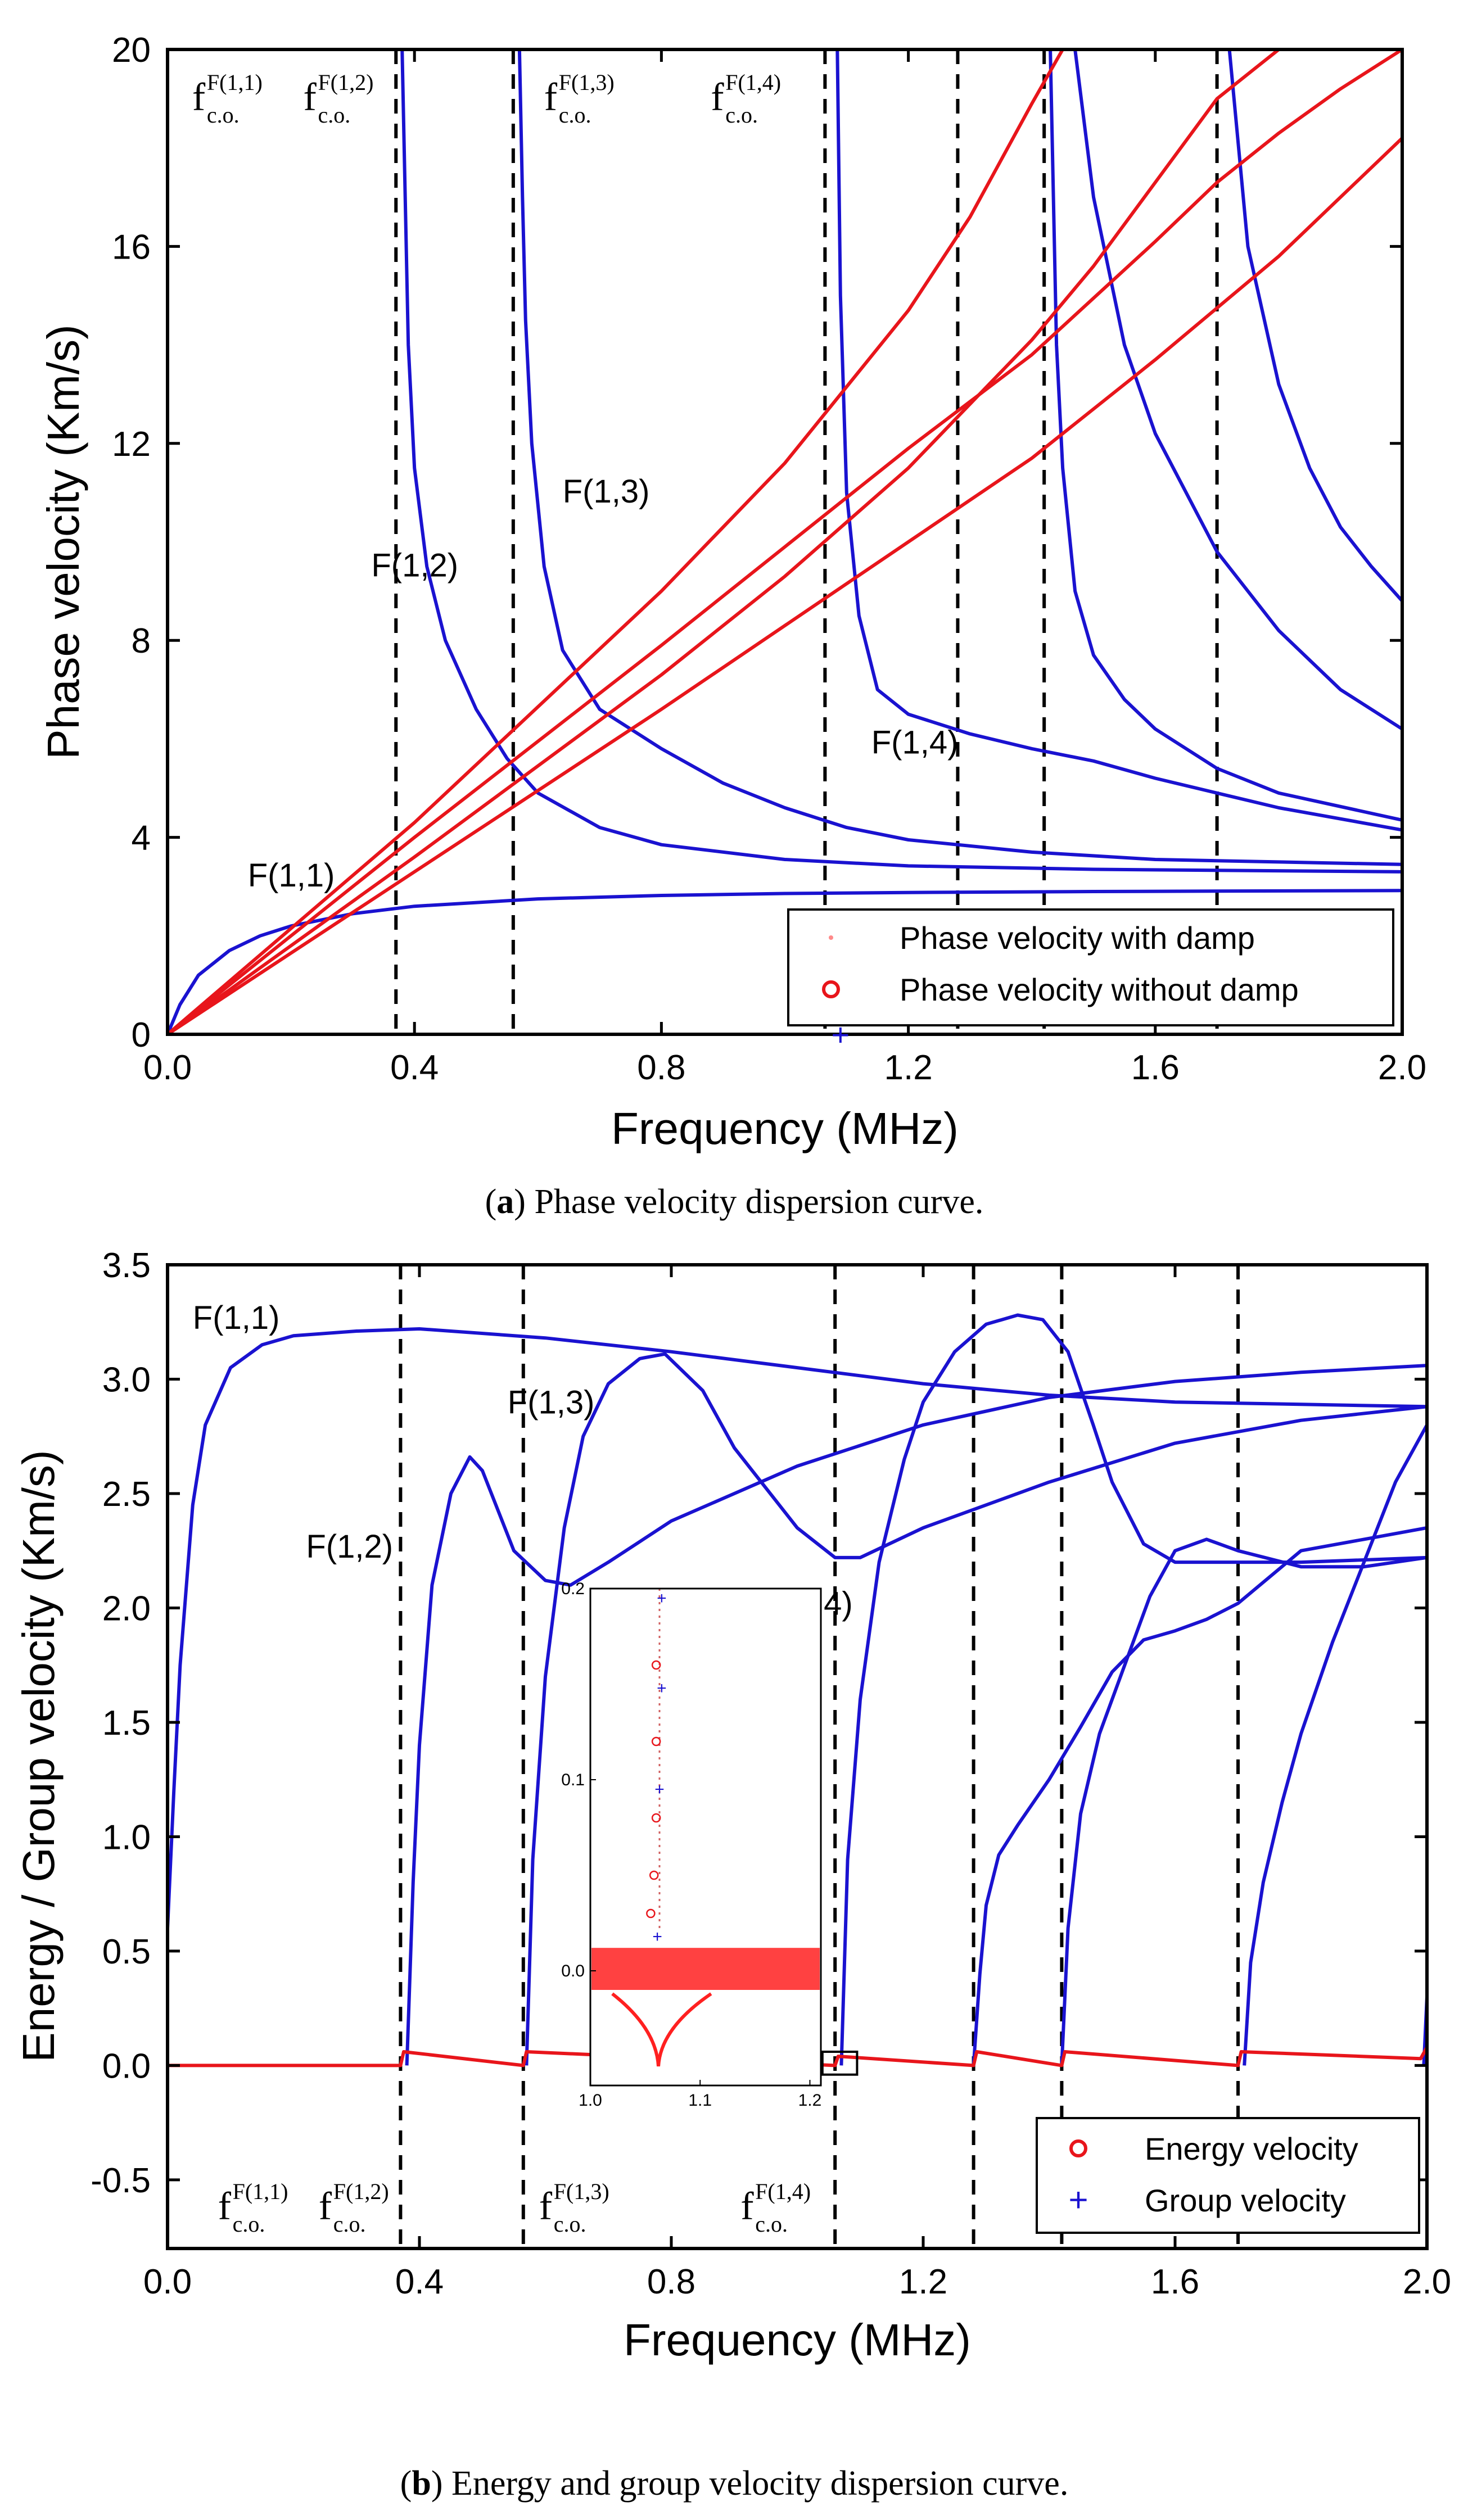 Image resolution: width=1468 pixels, height=2520 pixels. What do you see at coordinates (840, 2063) in the screenshot?
I see `panel-b-zoom-box` at bounding box center [840, 2063].